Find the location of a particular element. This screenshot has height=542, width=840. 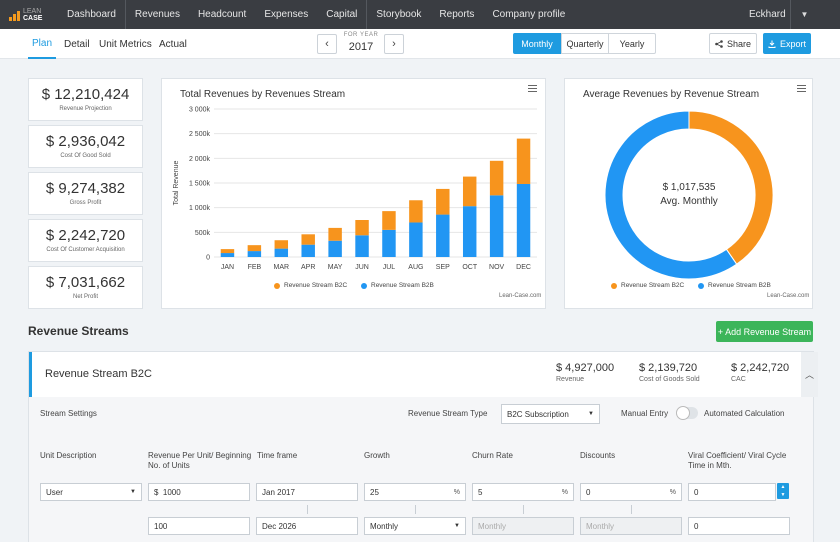

x-tick-label: MAR is located at coordinates (282, 267).